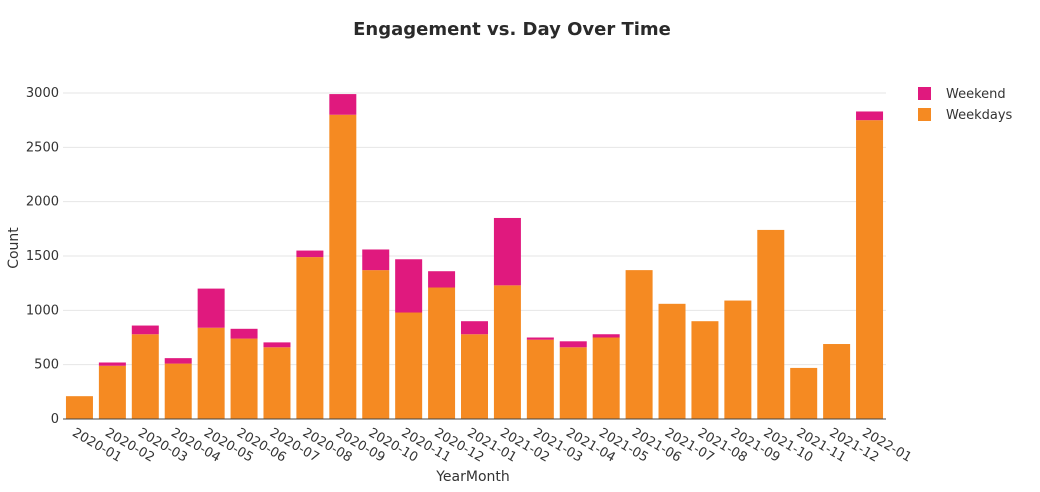 This screenshot has width=1040, height=492. Describe the element at coordinates (512, 29) in the screenshot. I see `chart-title: Engagement vs. Day Over Time` at that location.